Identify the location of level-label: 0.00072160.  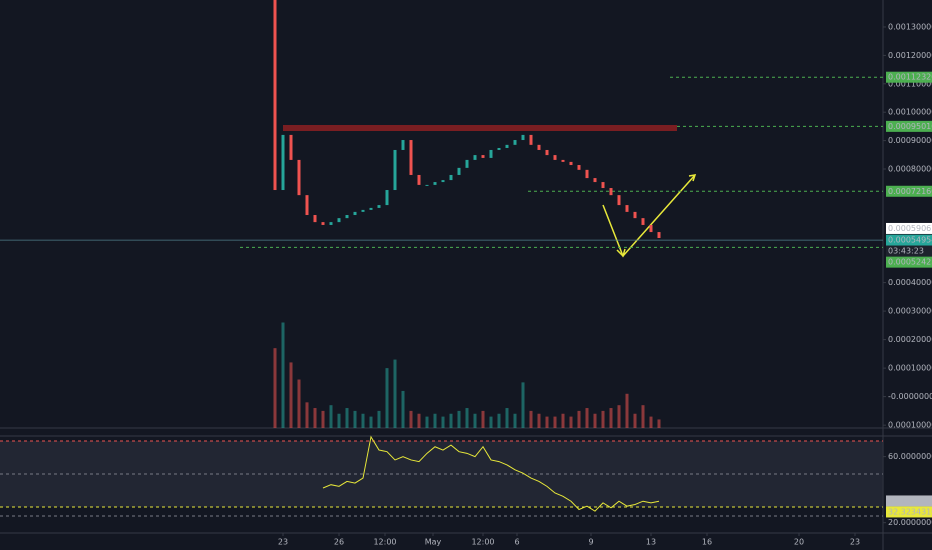
(910, 191).